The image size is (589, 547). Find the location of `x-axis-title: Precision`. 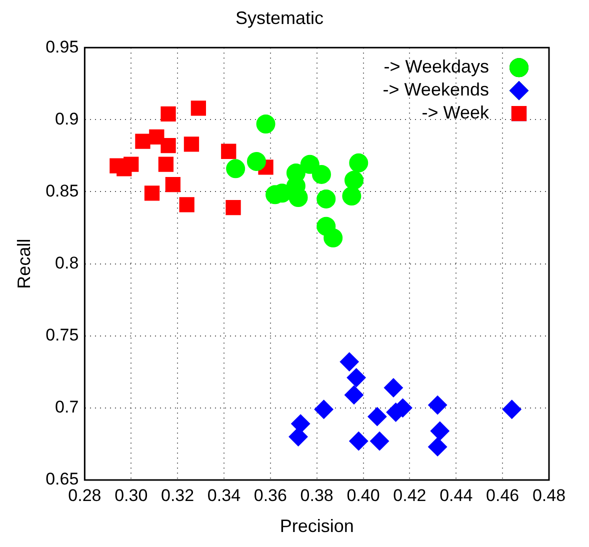

x-axis-title: Precision is located at coordinates (317, 526).